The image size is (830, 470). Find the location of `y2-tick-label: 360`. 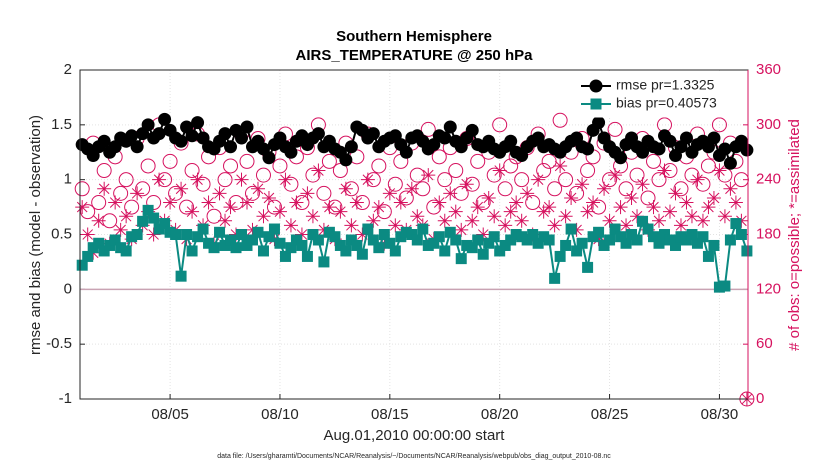

y2-tick-label: 360 is located at coordinates (768, 69).